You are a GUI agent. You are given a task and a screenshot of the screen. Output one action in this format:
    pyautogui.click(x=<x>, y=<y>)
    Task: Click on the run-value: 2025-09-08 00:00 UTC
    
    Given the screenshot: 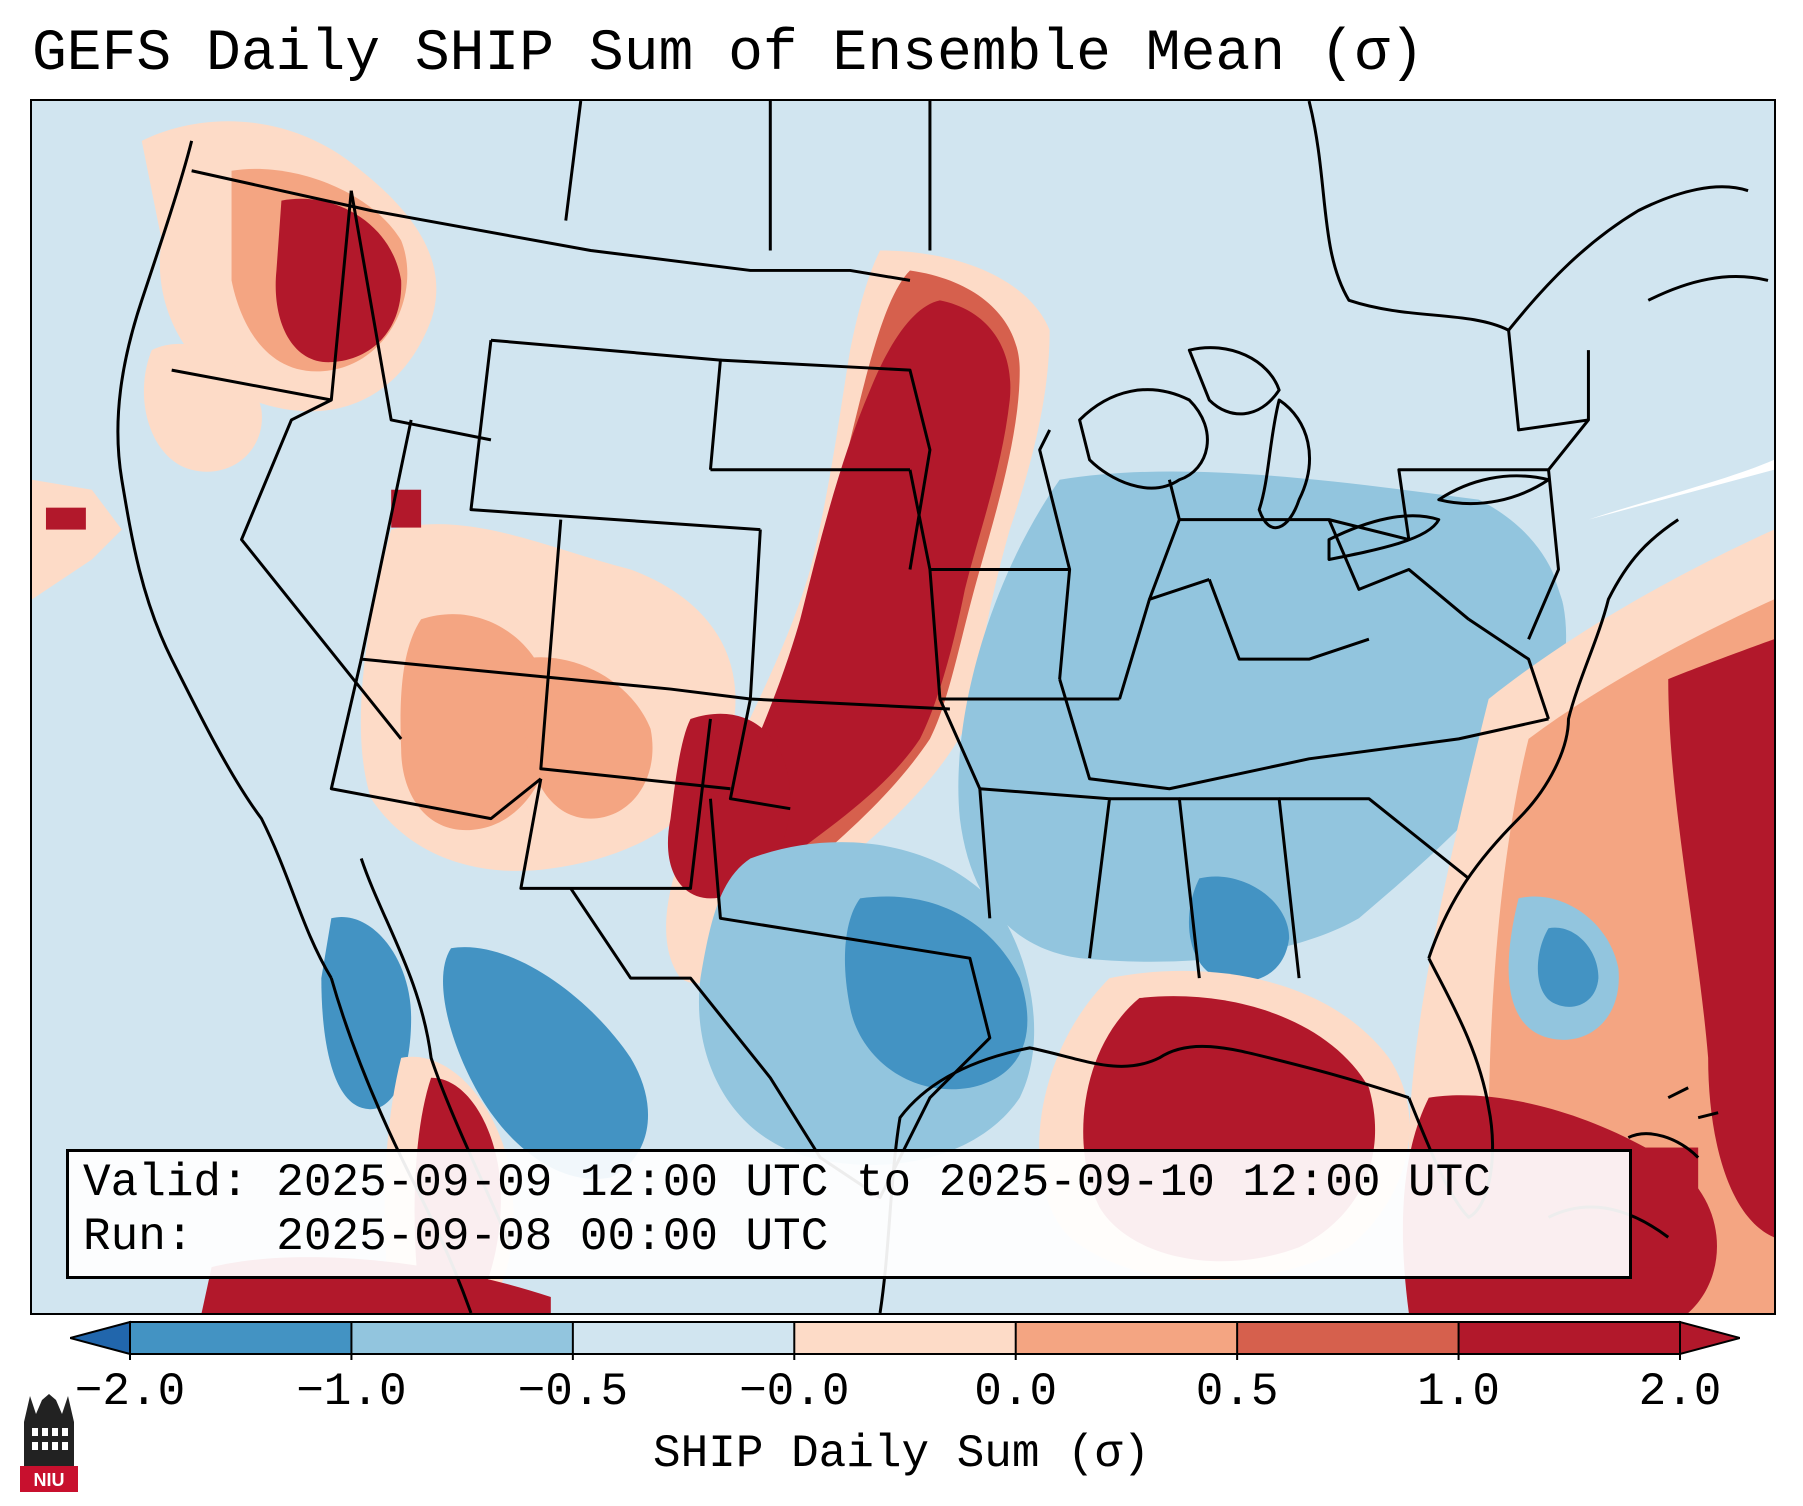 What is the action you would take?
    pyautogui.click(x=552, y=1237)
    